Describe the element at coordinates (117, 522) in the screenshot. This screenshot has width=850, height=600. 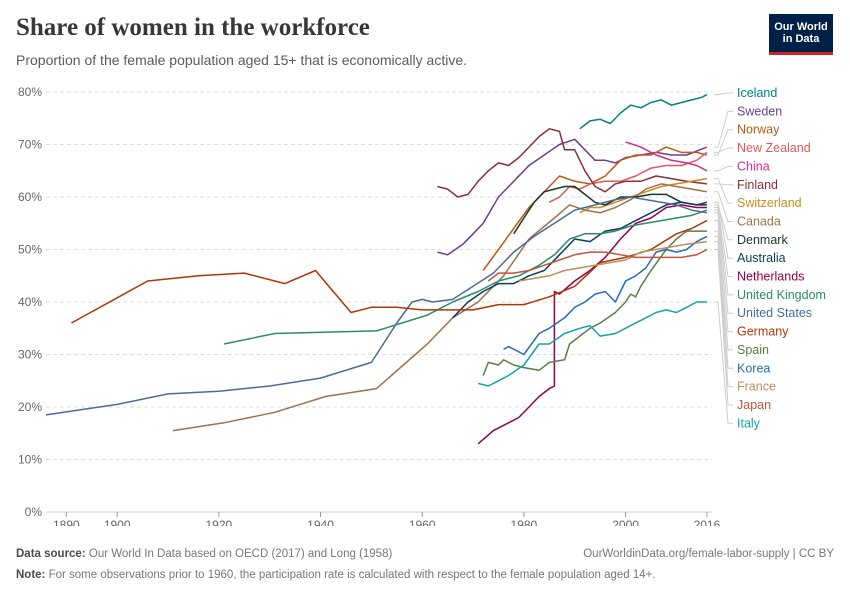
I see `x-tick-label: 1900` at that location.